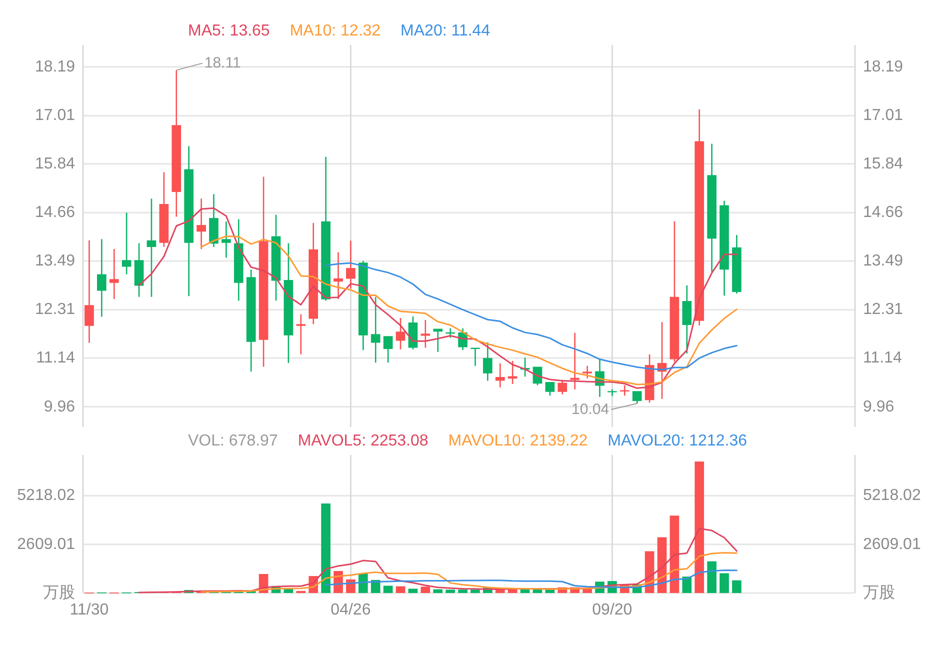 This screenshot has height=647, width=935. Describe the element at coordinates (222, 63) in the screenshot. I see `annotation: 18.11` at that location.